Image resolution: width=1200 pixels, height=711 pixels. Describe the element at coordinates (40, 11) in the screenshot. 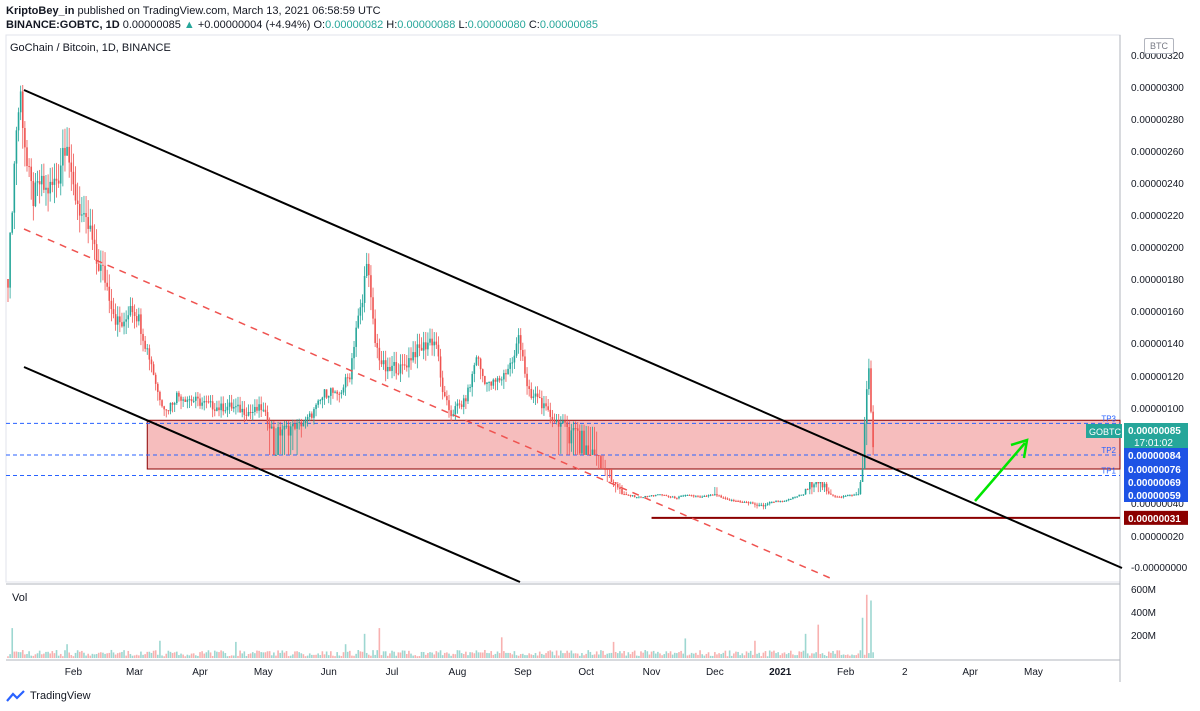

I see `author-name: KriptoBey_in` at that location.